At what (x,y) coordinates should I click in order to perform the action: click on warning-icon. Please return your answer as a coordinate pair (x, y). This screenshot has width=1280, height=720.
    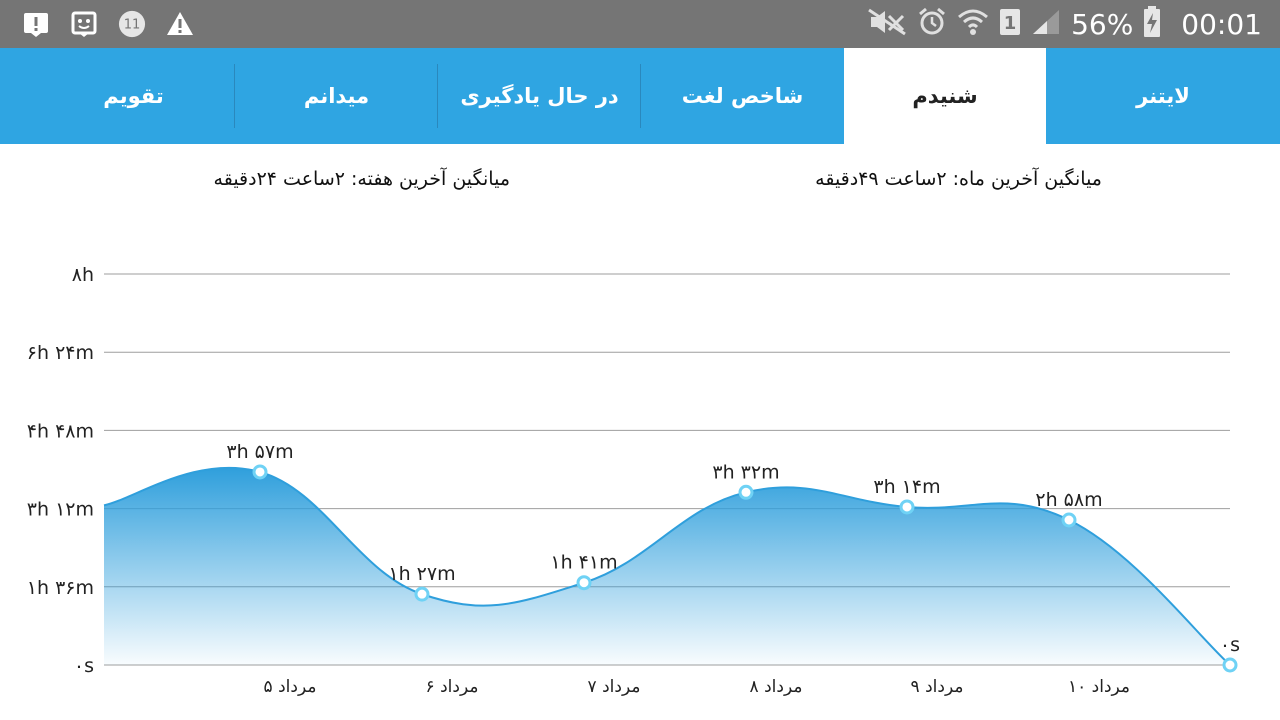
    Looking at the image, I should click on (180, 24).